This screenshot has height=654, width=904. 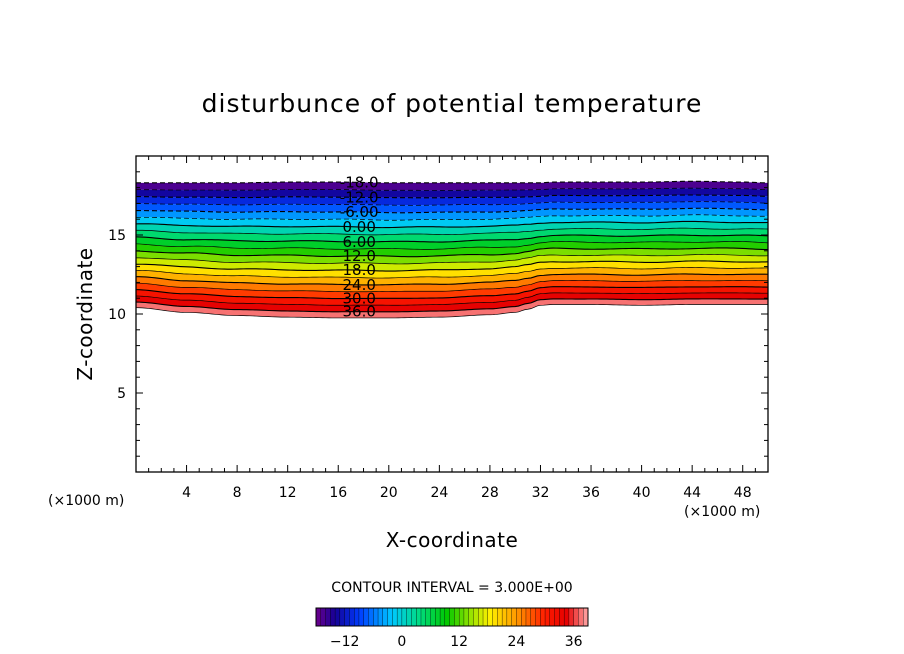 I want to click on x-tick-label: 4, so click(x=186, y=493).